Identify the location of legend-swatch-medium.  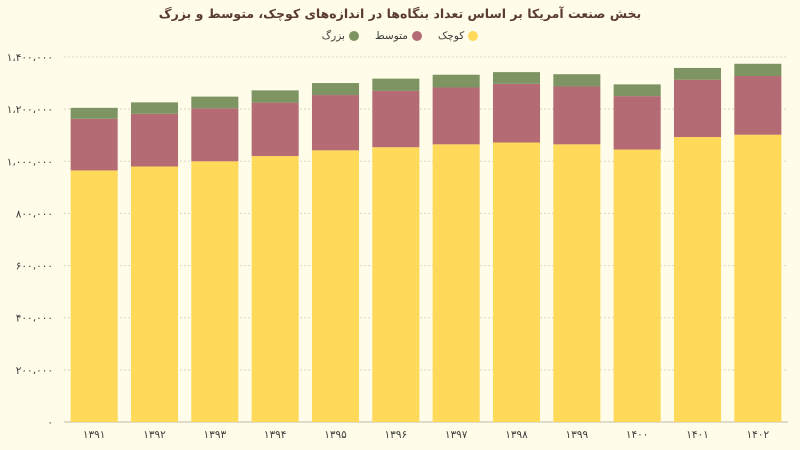
(416, 36).